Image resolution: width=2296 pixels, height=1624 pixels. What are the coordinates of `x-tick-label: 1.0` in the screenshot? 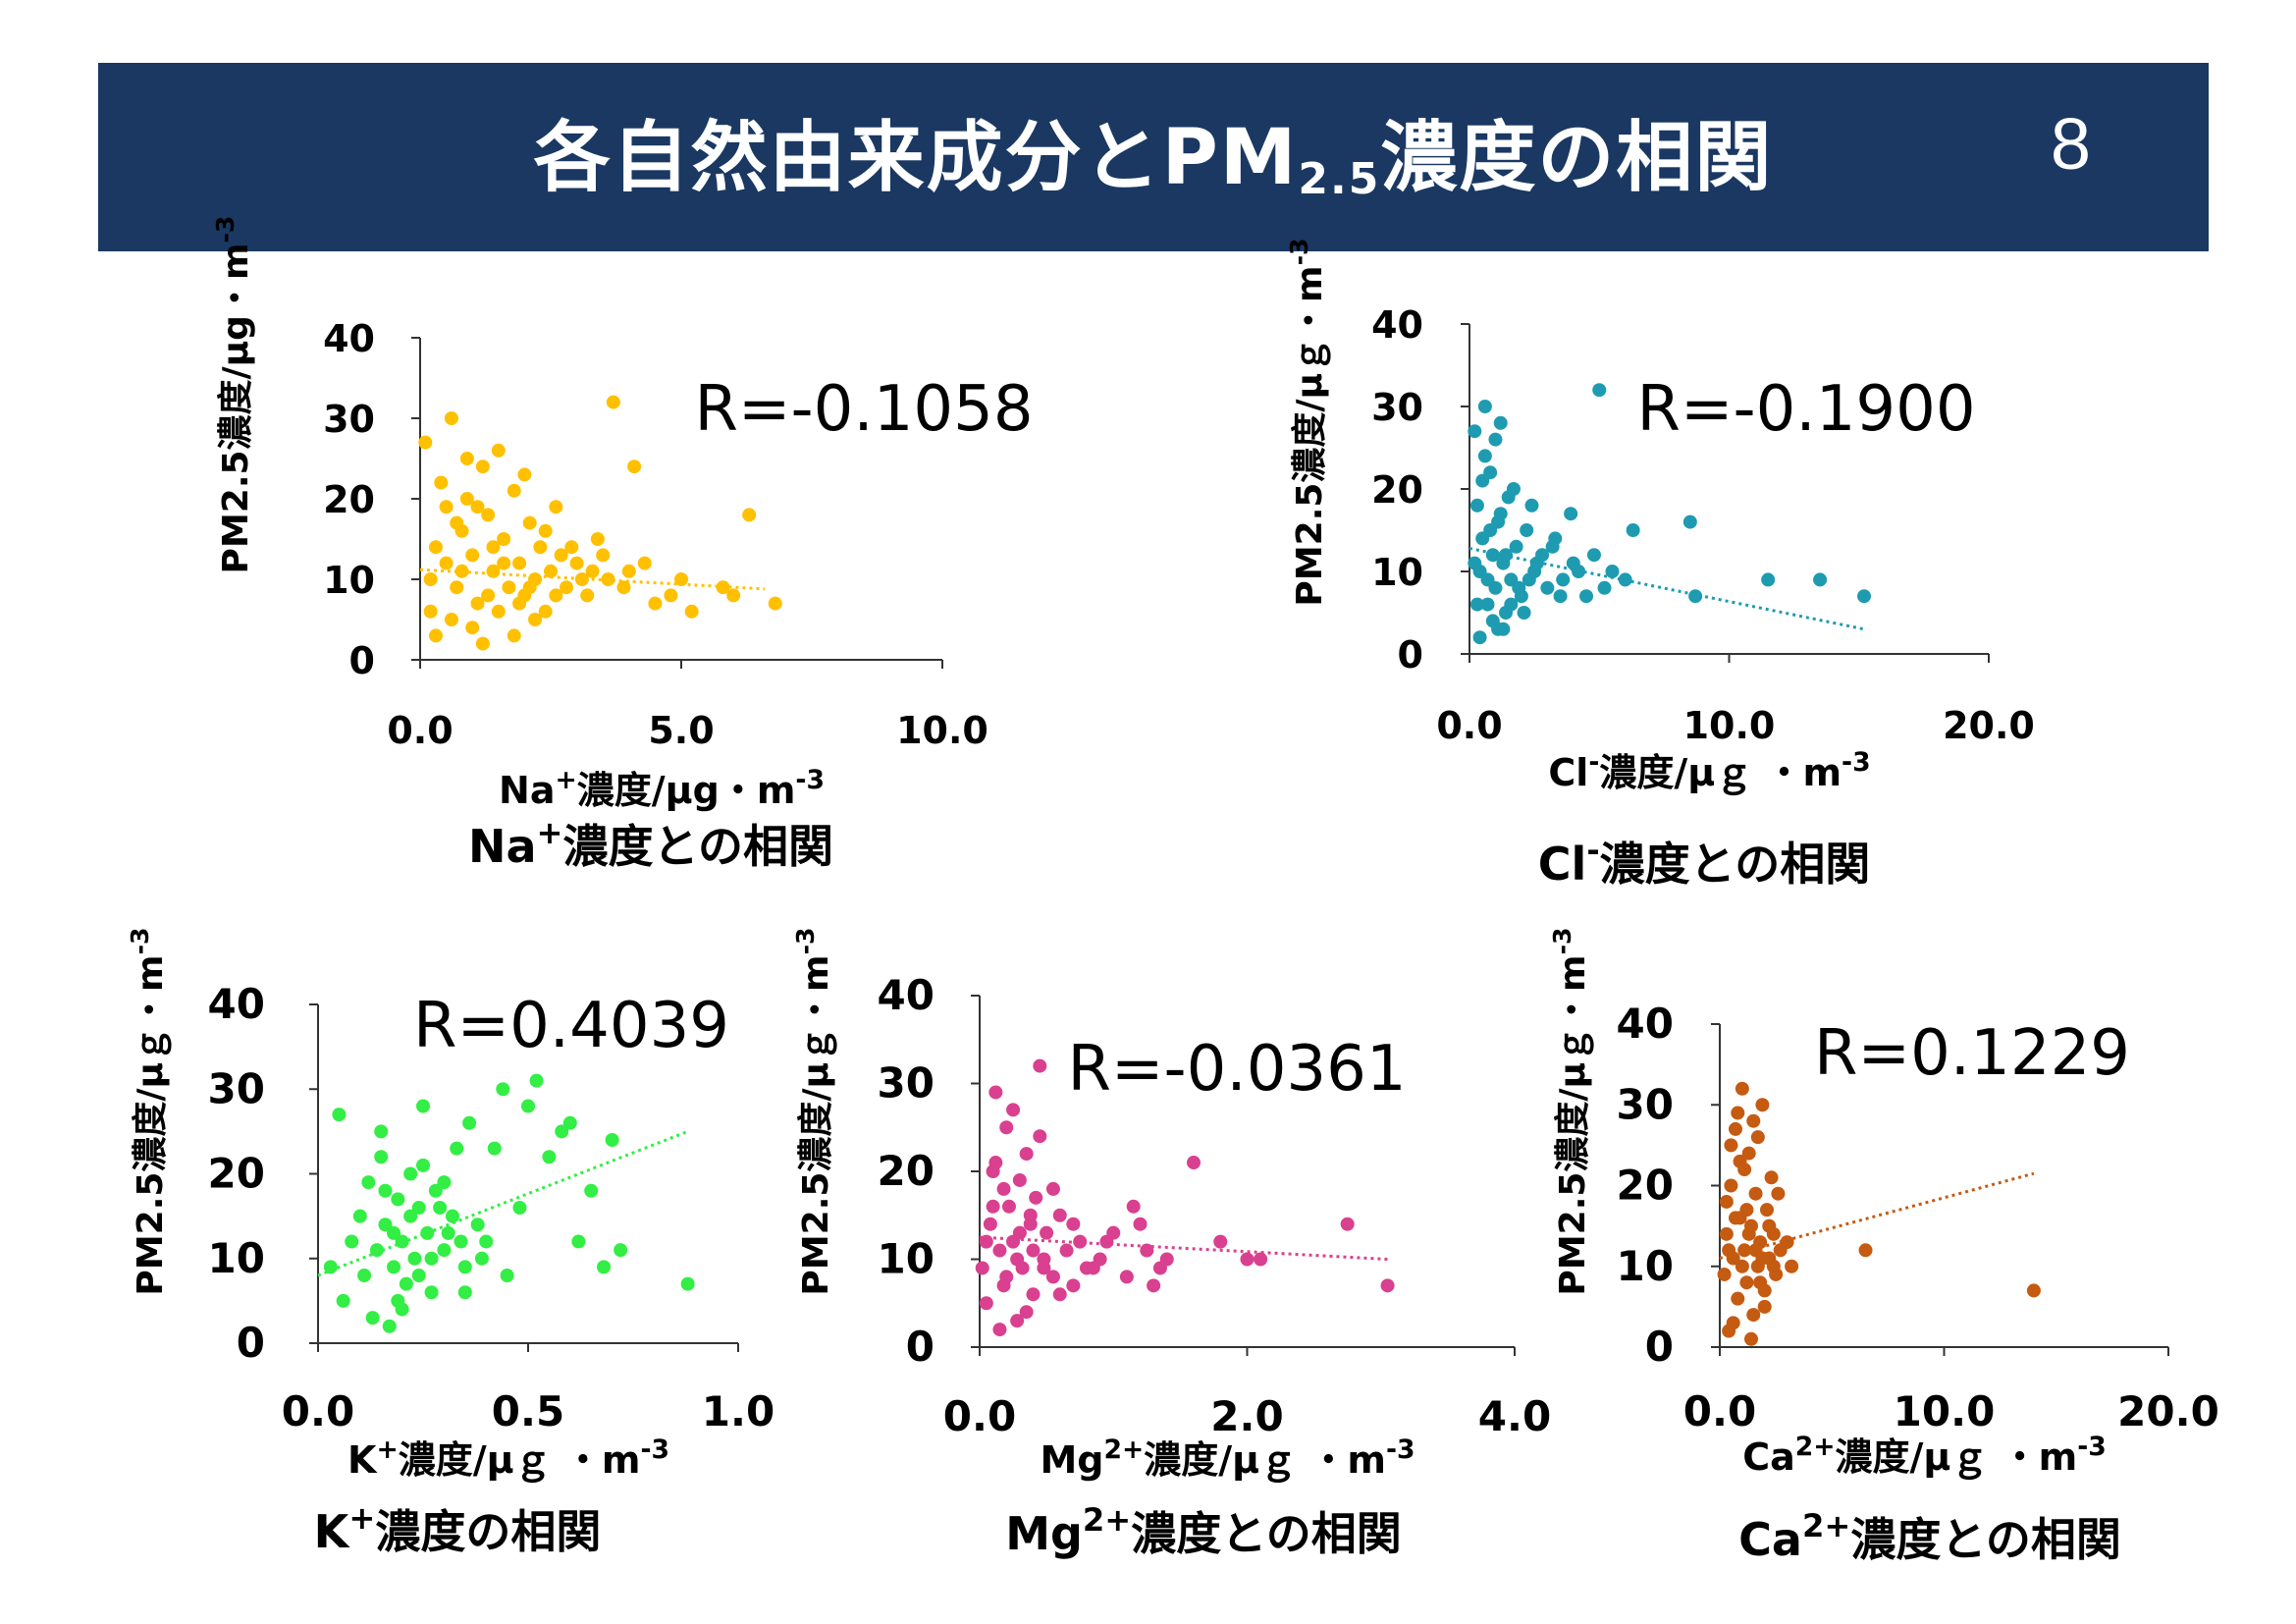 It's located at (738, 1411).